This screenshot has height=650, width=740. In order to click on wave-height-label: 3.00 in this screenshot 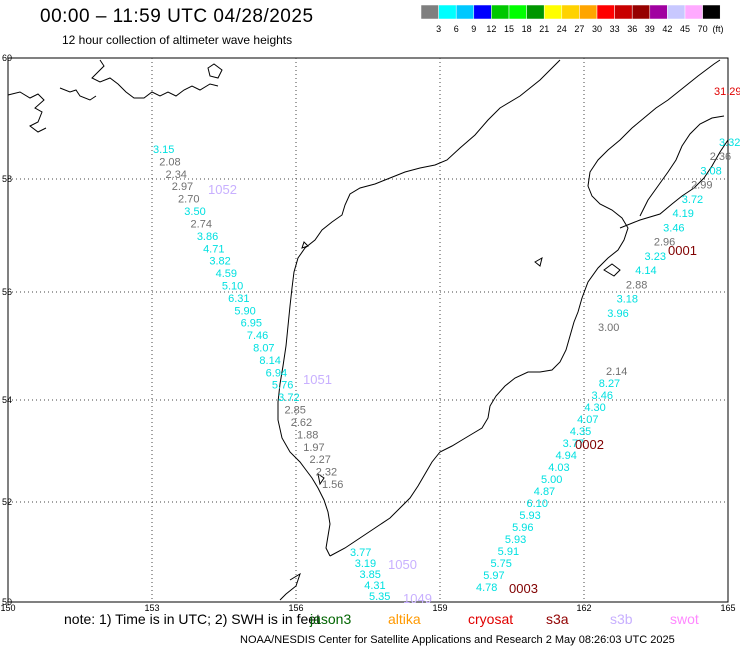, I will do `click(608, 328)`.